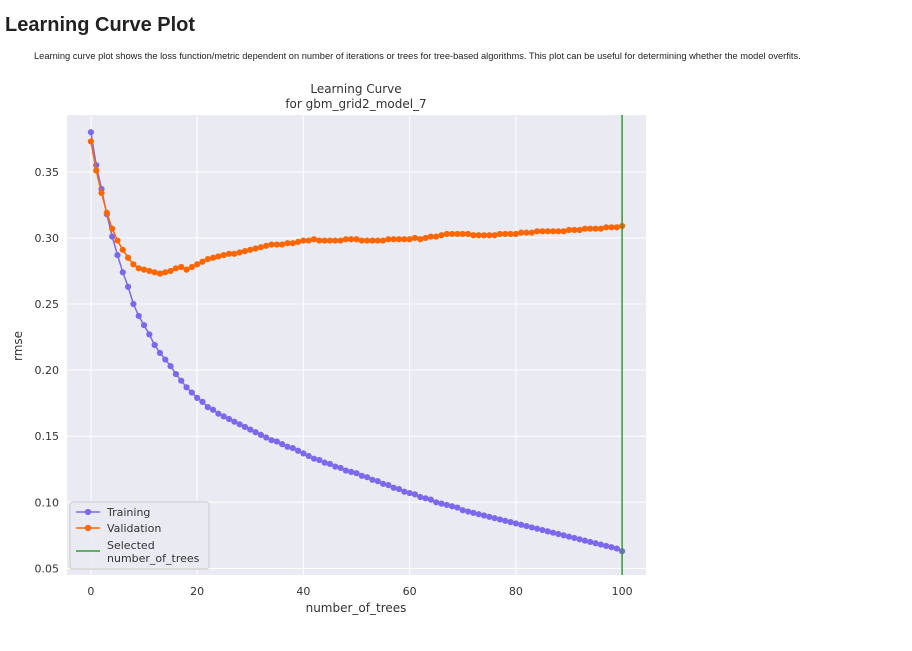 The height and width of the screenshot is (651, 912). I want to click on y-tick-label: 0.35, so click(47, 172).